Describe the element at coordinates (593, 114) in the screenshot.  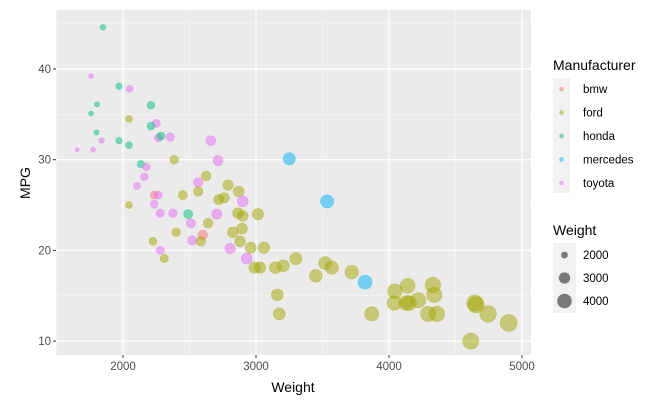
I see `legend-label-ford: ford` at that location.